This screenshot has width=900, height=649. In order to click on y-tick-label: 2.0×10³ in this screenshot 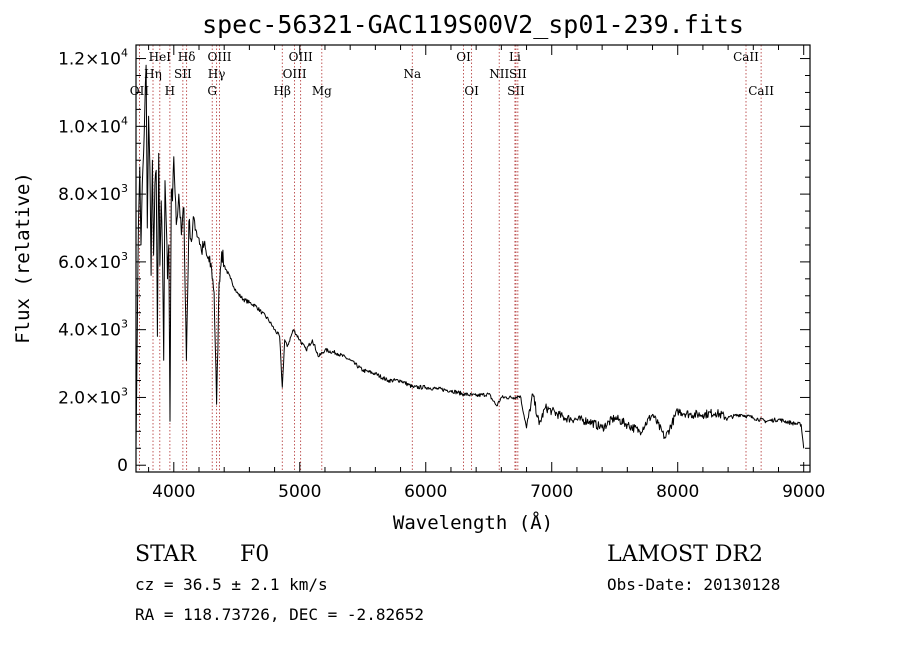, I will do `click(93, 396)`.